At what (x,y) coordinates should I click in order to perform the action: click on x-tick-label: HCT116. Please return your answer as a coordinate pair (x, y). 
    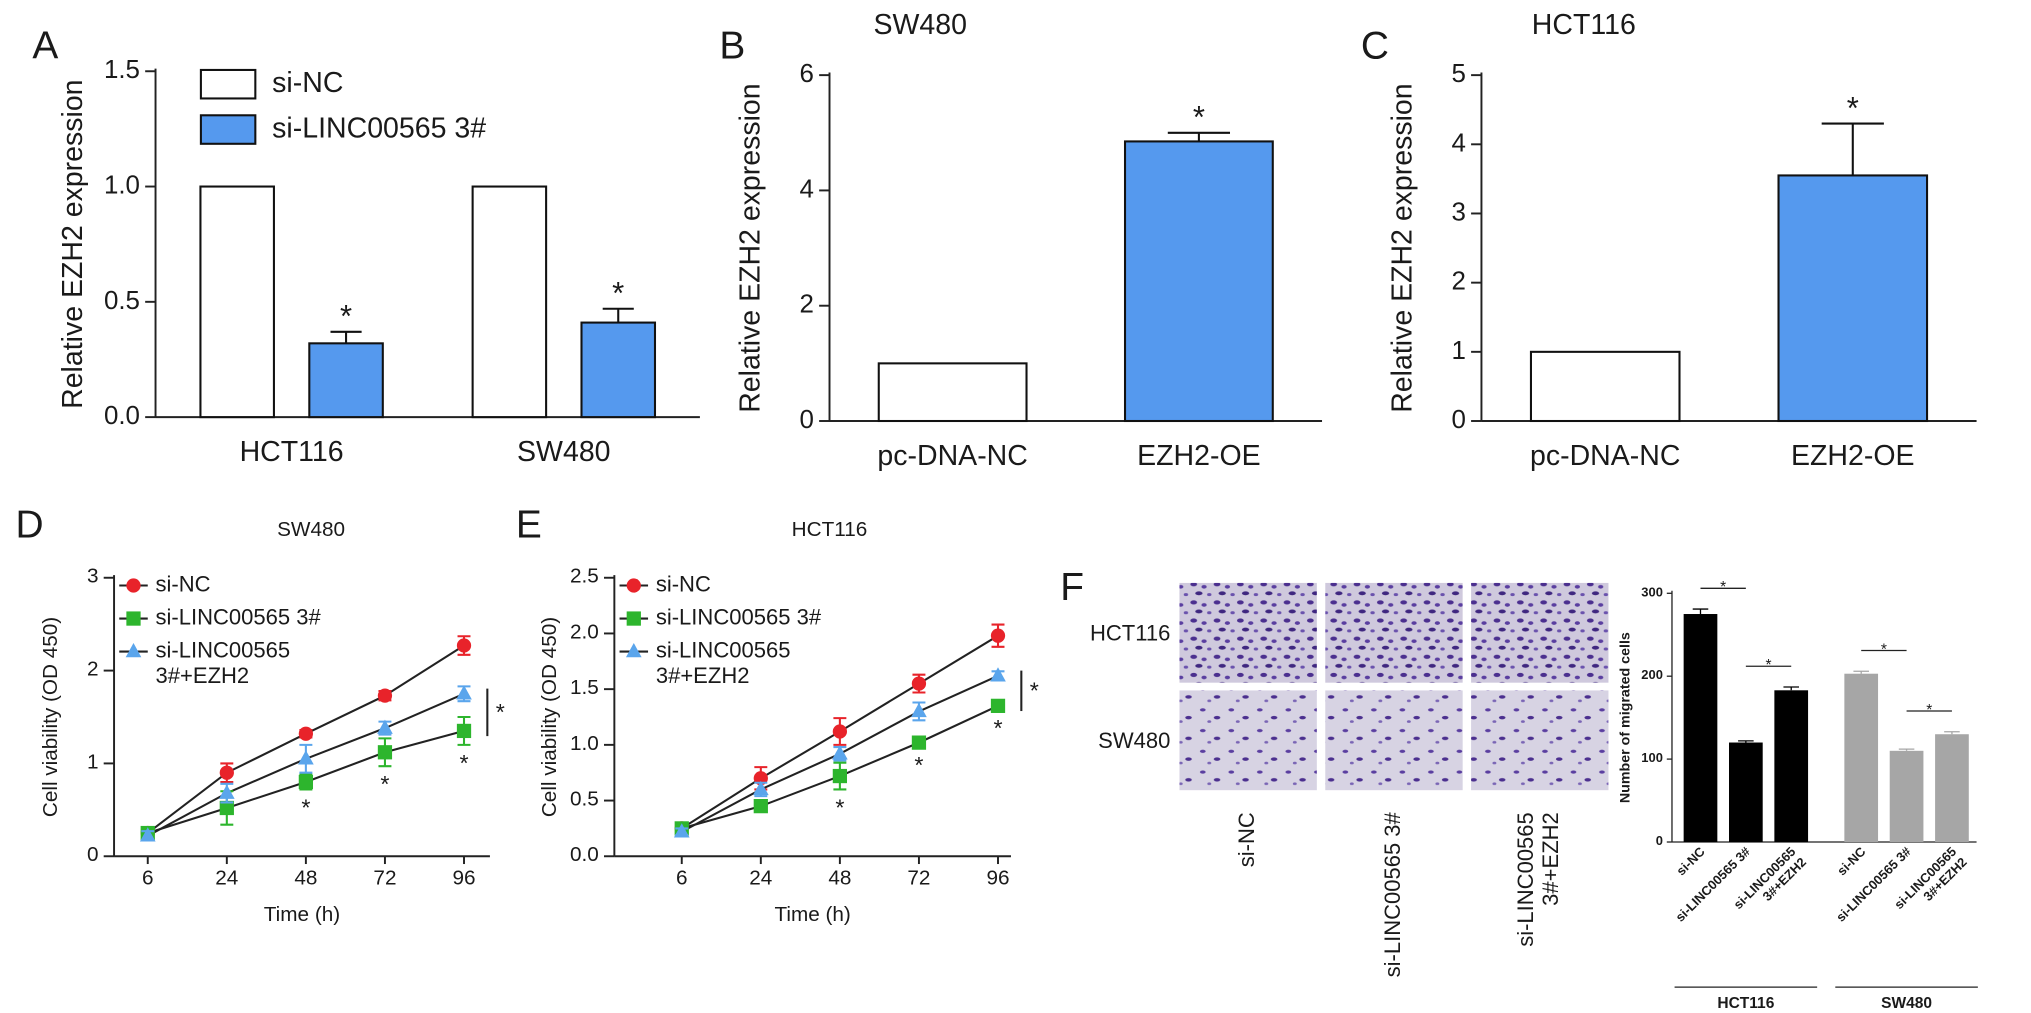
    Looking at the image, I should click on (292, 452).